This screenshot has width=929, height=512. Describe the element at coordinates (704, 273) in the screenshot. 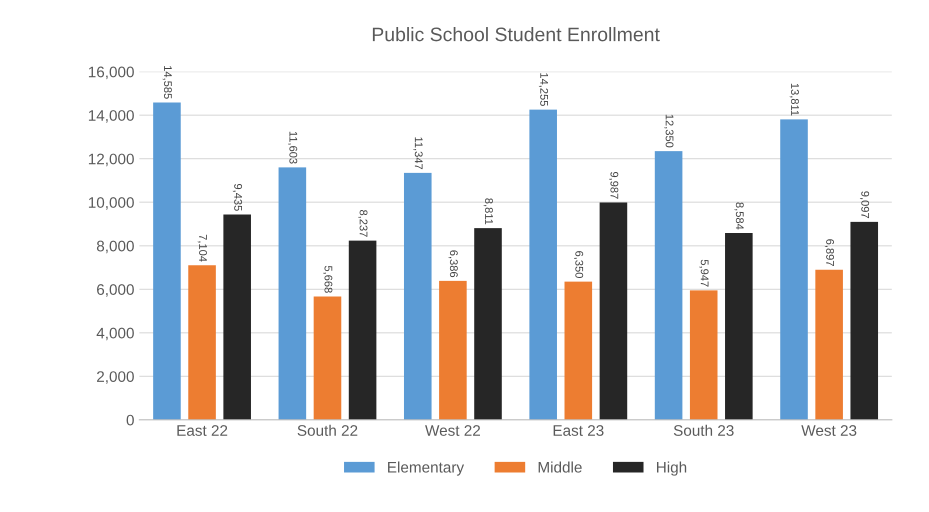

I see `data-label: 5,947` at that location.